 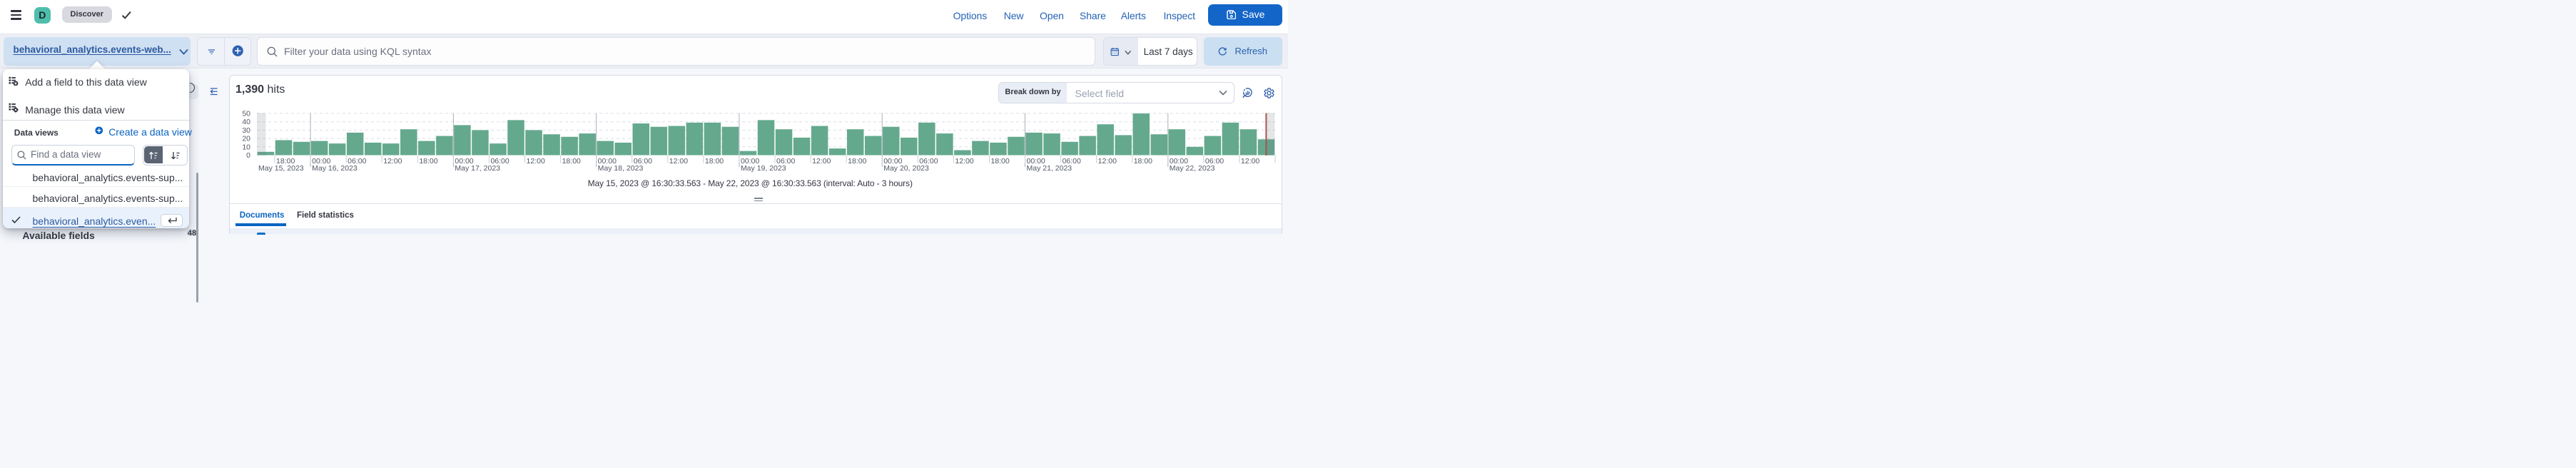 I want to click on svg-text: May 21, 2023, so click(x=1050, y=168).